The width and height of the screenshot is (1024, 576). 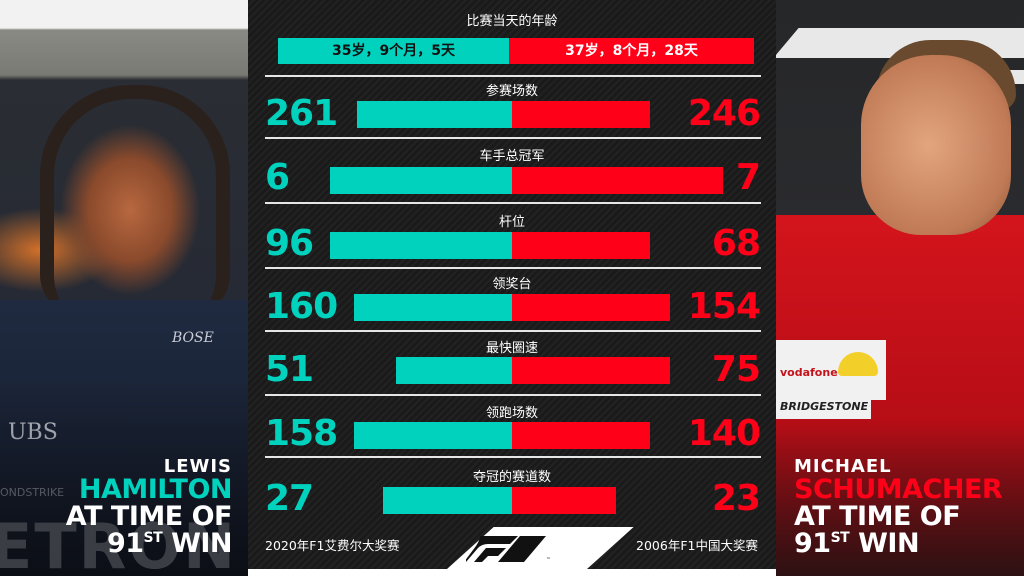 What do you see at coordinates (581, 245) in the screenshot?
I see `stat-bar-schumacher-poles` at bounding box center [581, 245].